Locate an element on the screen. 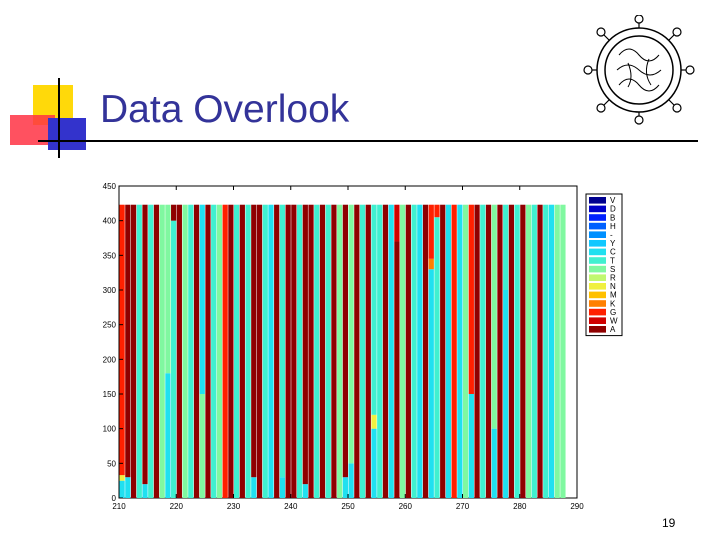 Image resolution: width=720 pixels, height=540 pixels. legend-label: - is located at coordinates (611, 235).